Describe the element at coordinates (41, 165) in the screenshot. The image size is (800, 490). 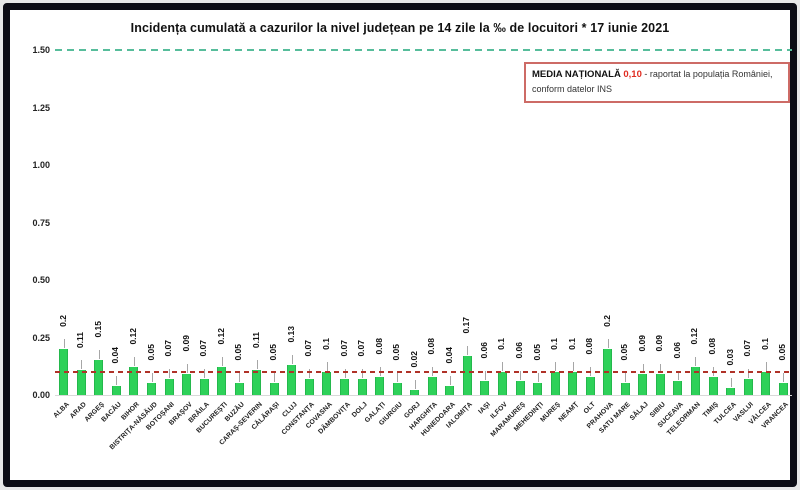
I see `y-axis-tick-label: 1.00` at that location.